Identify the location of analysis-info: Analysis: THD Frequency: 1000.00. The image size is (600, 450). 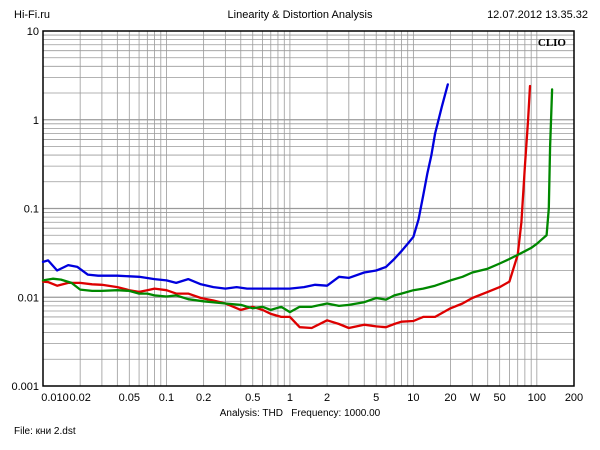
(300, 413).